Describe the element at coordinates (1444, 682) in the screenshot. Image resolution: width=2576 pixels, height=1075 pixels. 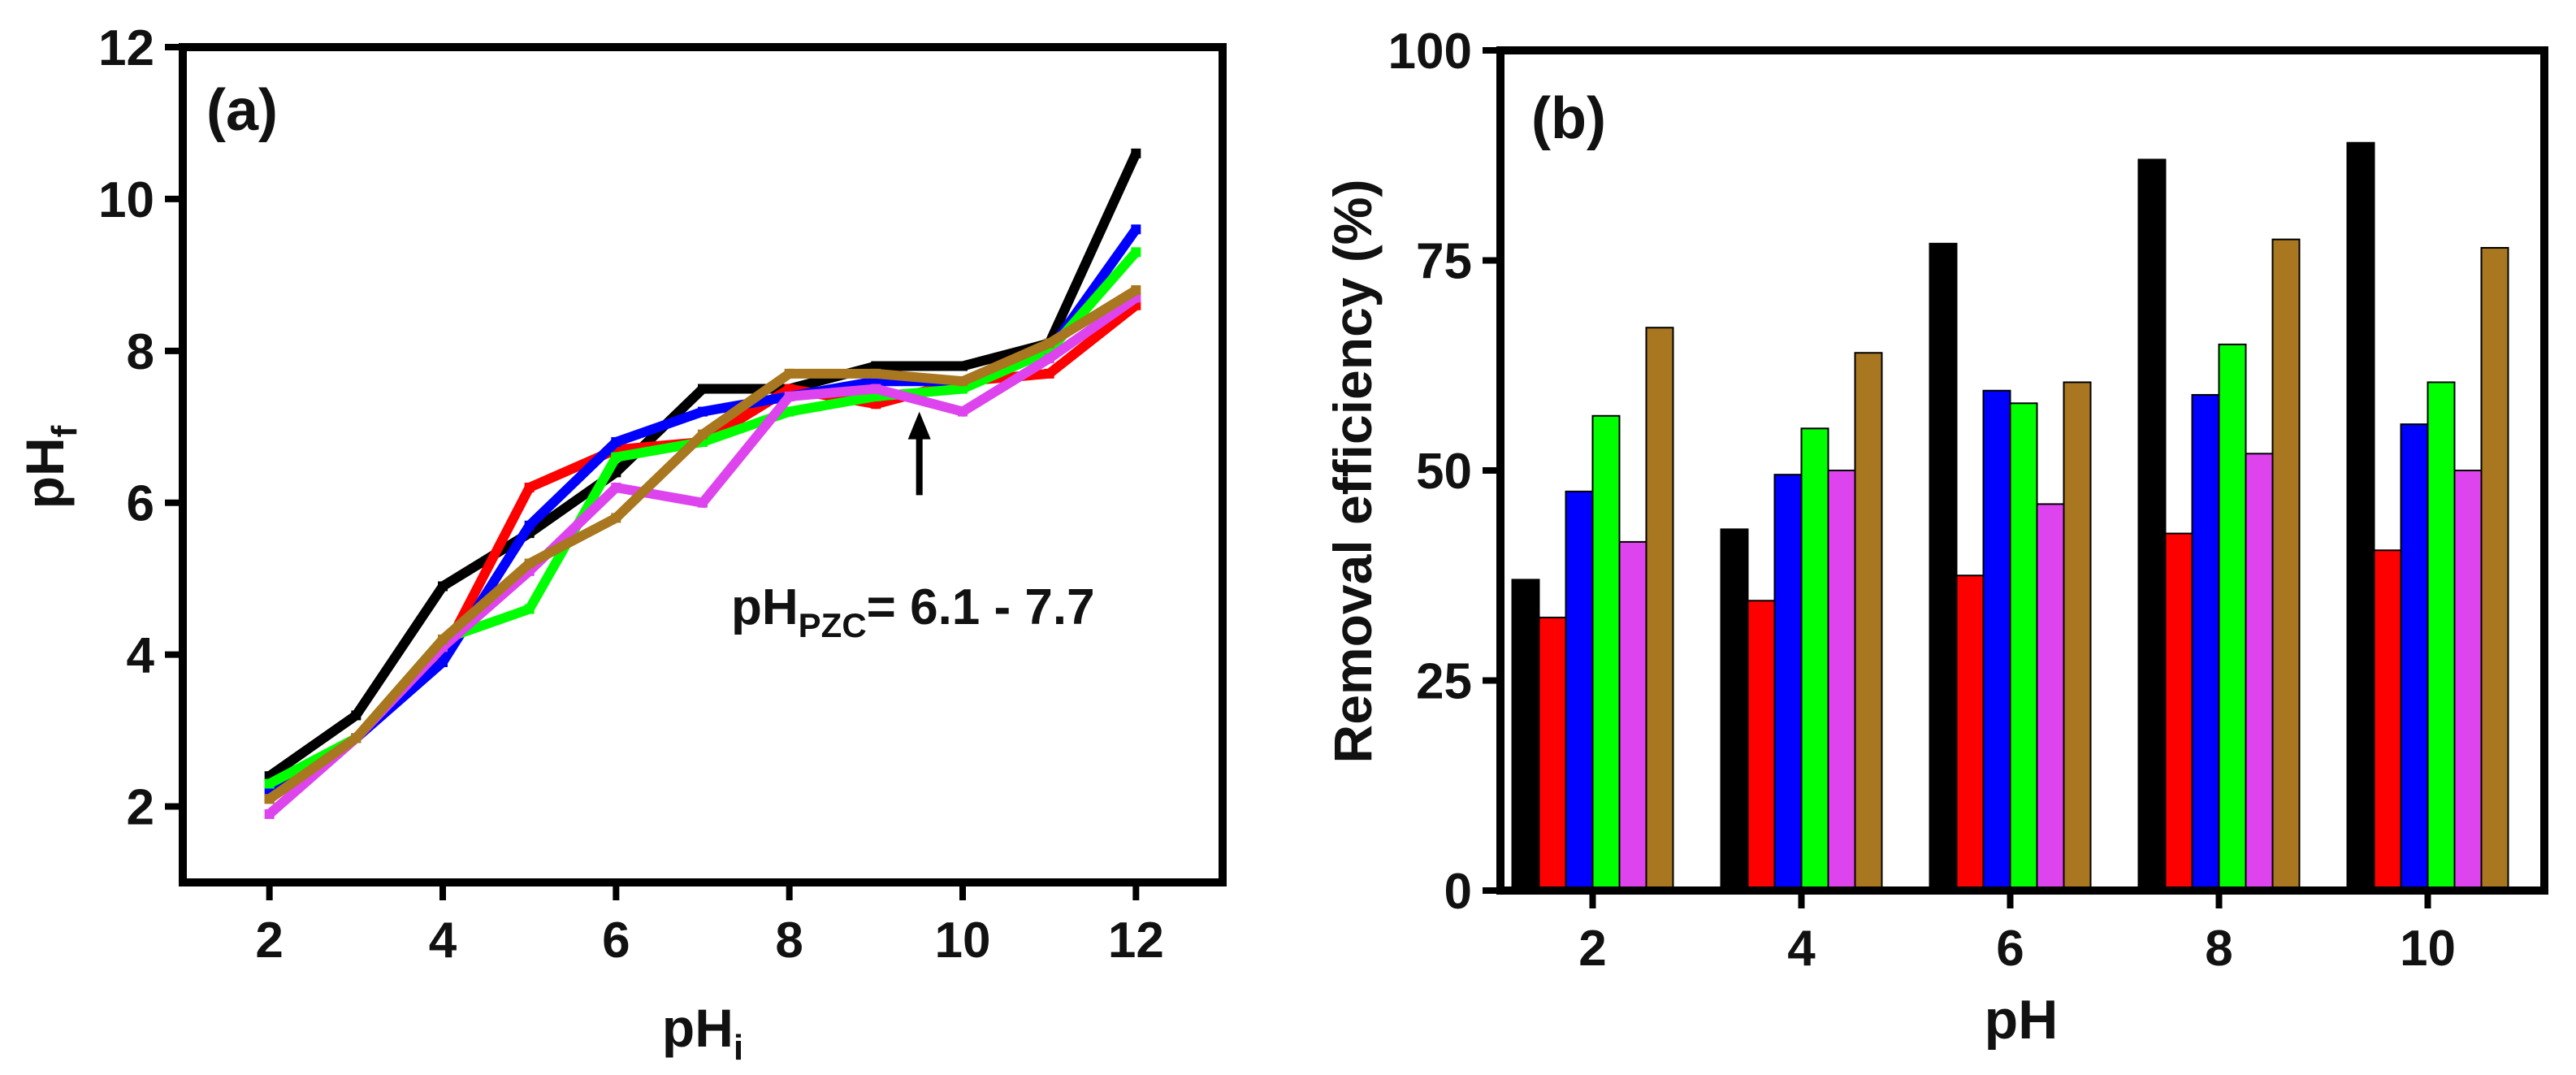
I see `panel-b-y-tick-label: 25` at that location.